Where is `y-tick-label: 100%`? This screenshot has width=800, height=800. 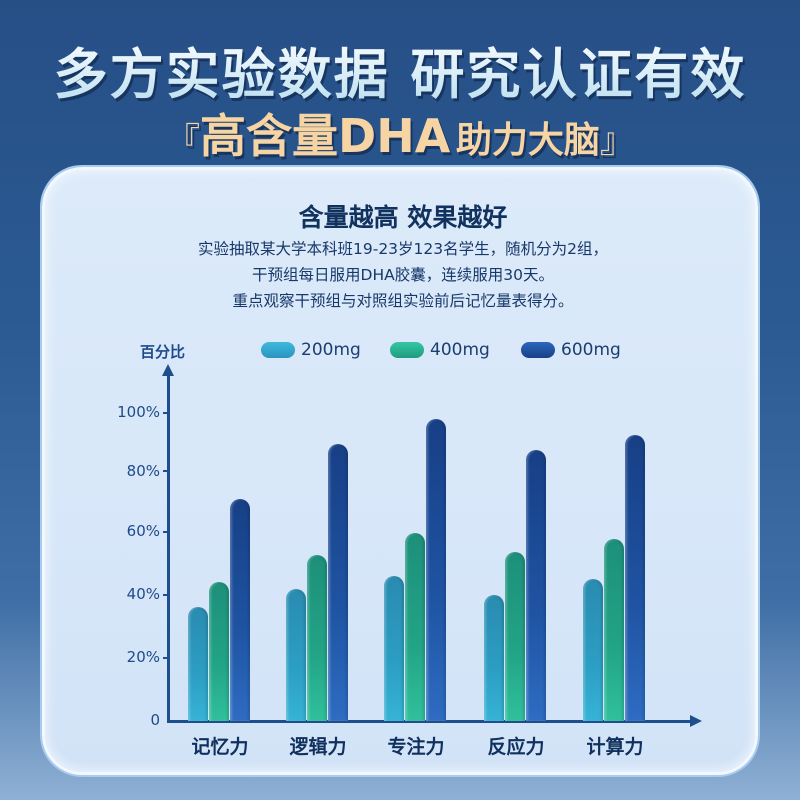
y-tick-label: 100% is located at coordinates (138, 412).